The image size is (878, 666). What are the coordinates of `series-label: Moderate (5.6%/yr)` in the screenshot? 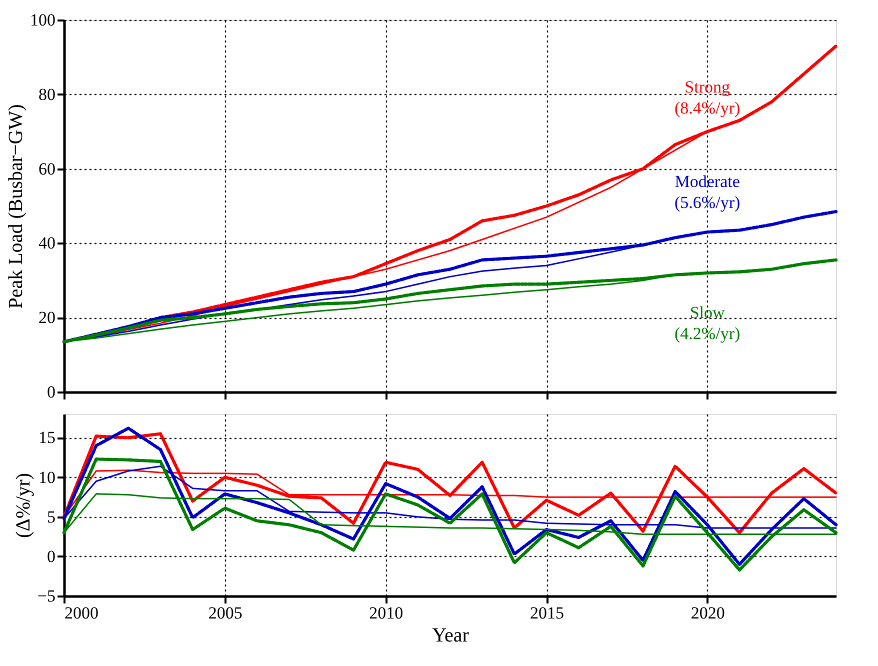 It's located at (707, 192).